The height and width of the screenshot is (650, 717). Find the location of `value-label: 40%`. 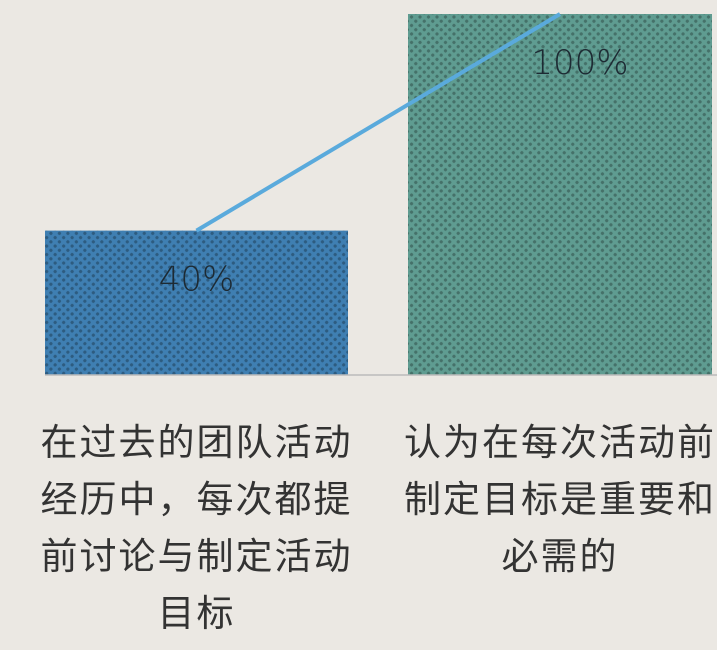

value-label: 40% is located at coordinates (197, 280).